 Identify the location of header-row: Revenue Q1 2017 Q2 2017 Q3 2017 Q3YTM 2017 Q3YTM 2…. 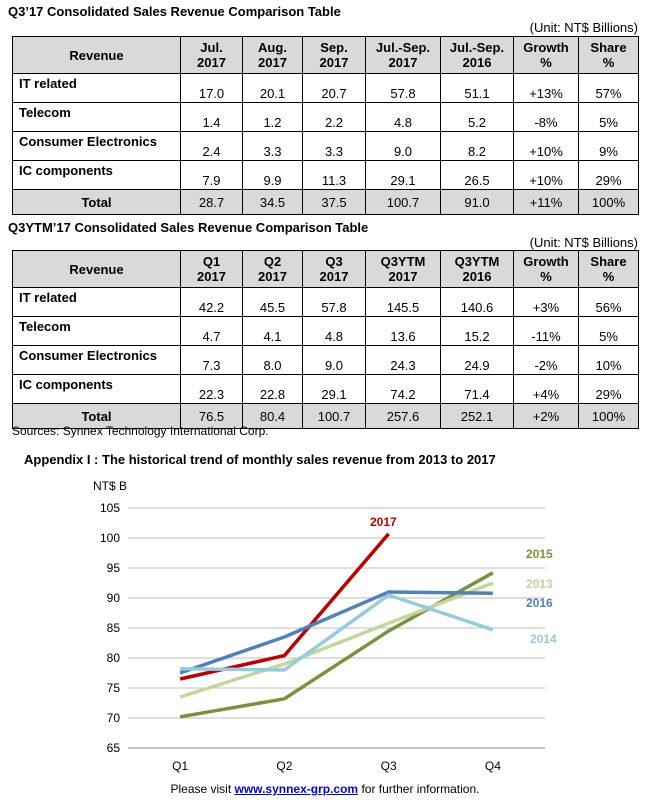
(325, 269).